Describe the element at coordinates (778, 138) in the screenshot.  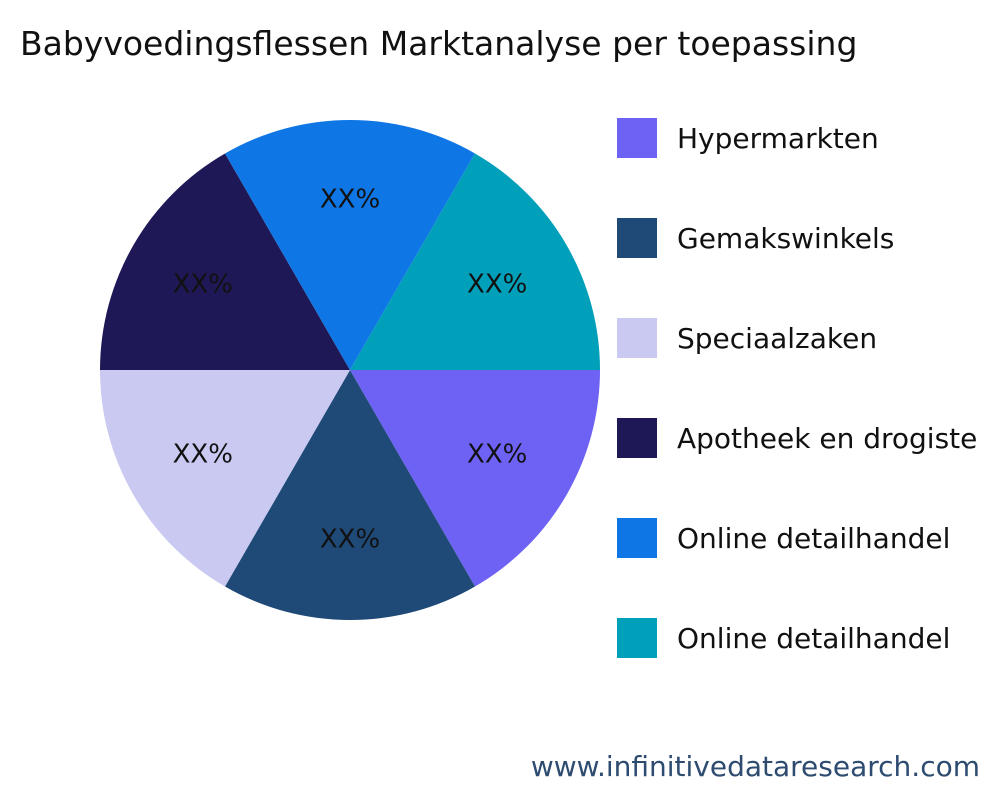
I see `legend-label: Hypermarkten` at that location.